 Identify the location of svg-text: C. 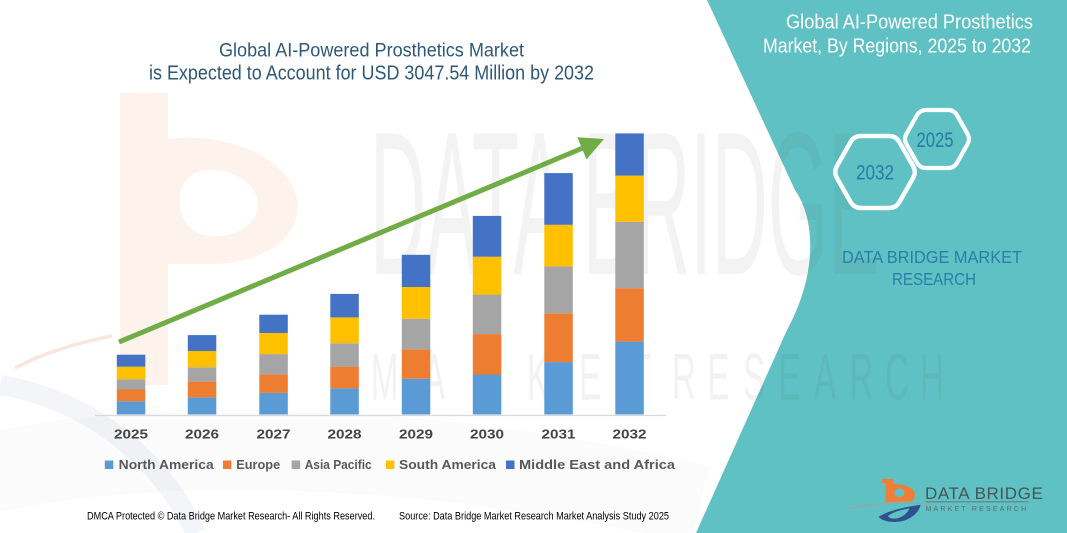
(897, 377).